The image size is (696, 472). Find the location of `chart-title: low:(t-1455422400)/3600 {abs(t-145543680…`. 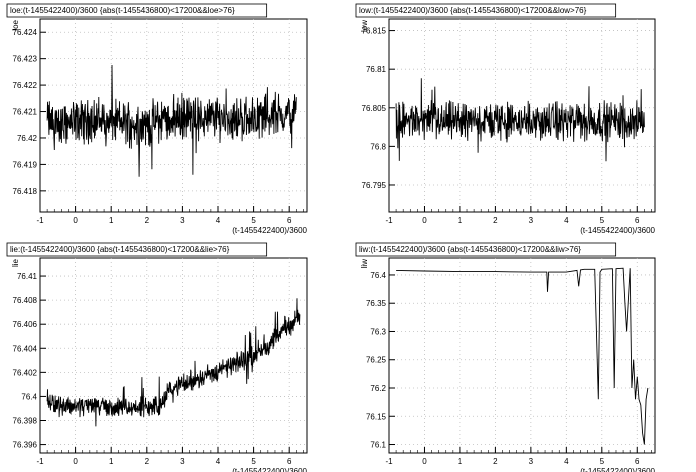

chart-title: low:(t-1455422400)/3600 {abs(t-145543680… is located at coordinates (473, 10).